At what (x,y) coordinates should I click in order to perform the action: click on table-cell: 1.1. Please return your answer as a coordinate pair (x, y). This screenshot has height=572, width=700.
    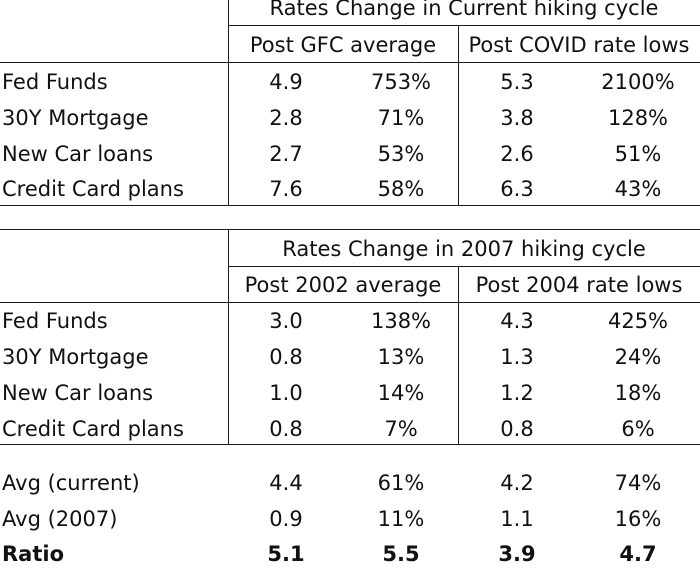
    Looking at the image, I should click on (517, 519).